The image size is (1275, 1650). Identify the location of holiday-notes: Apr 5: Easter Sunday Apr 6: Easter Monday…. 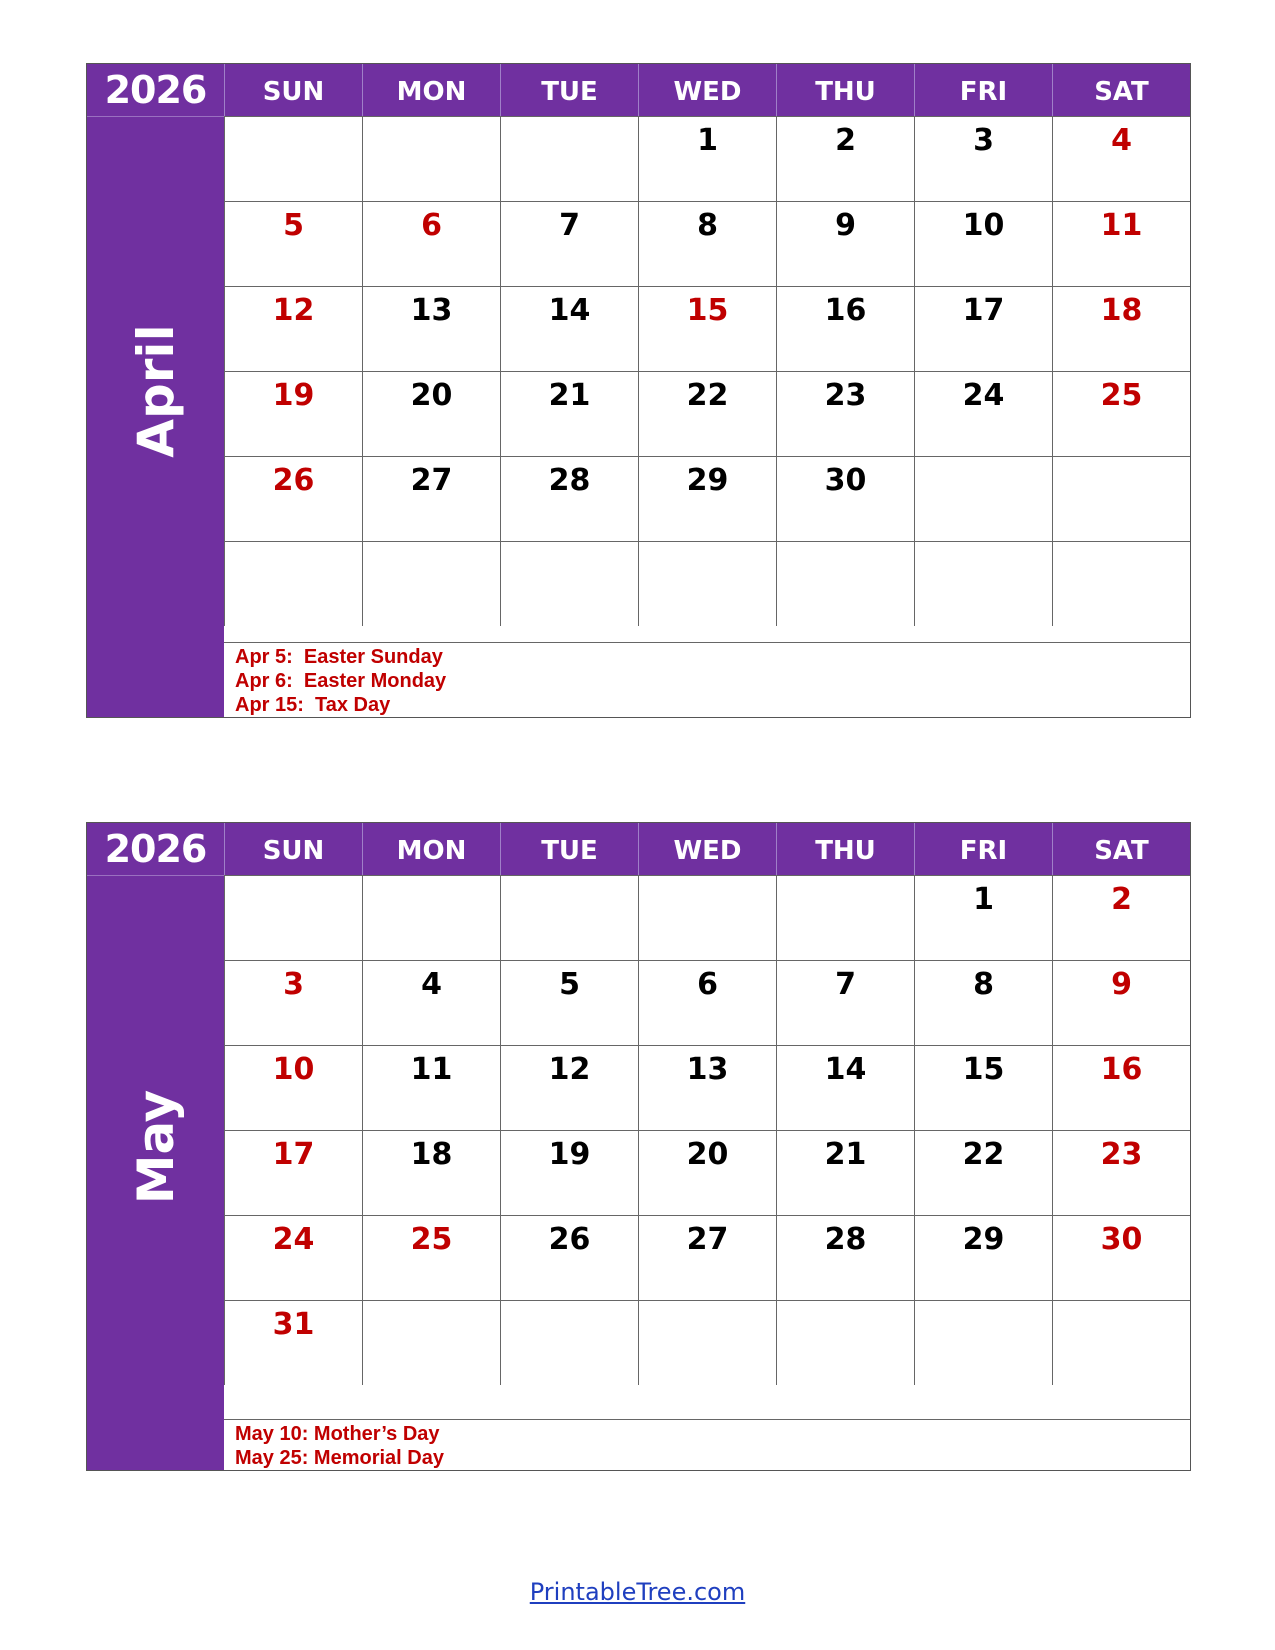
(707, 679).